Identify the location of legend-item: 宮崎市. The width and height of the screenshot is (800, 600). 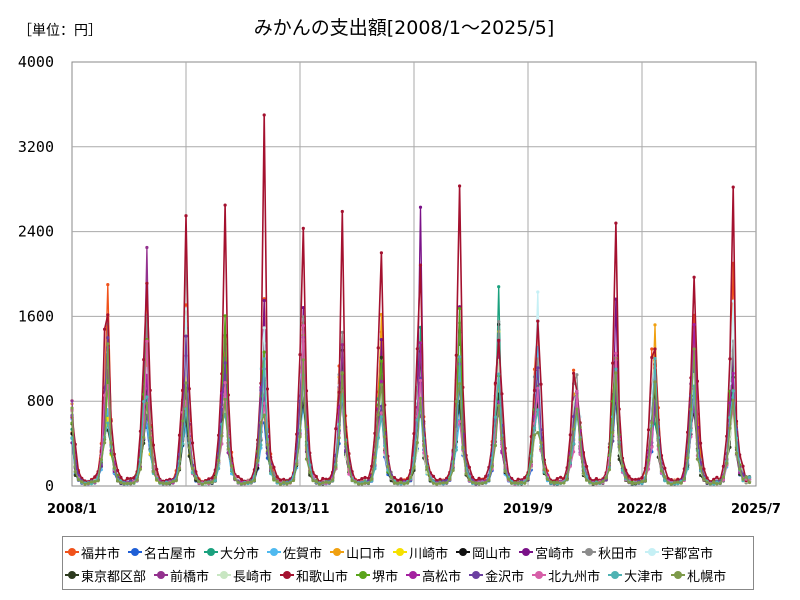
(546, 552).